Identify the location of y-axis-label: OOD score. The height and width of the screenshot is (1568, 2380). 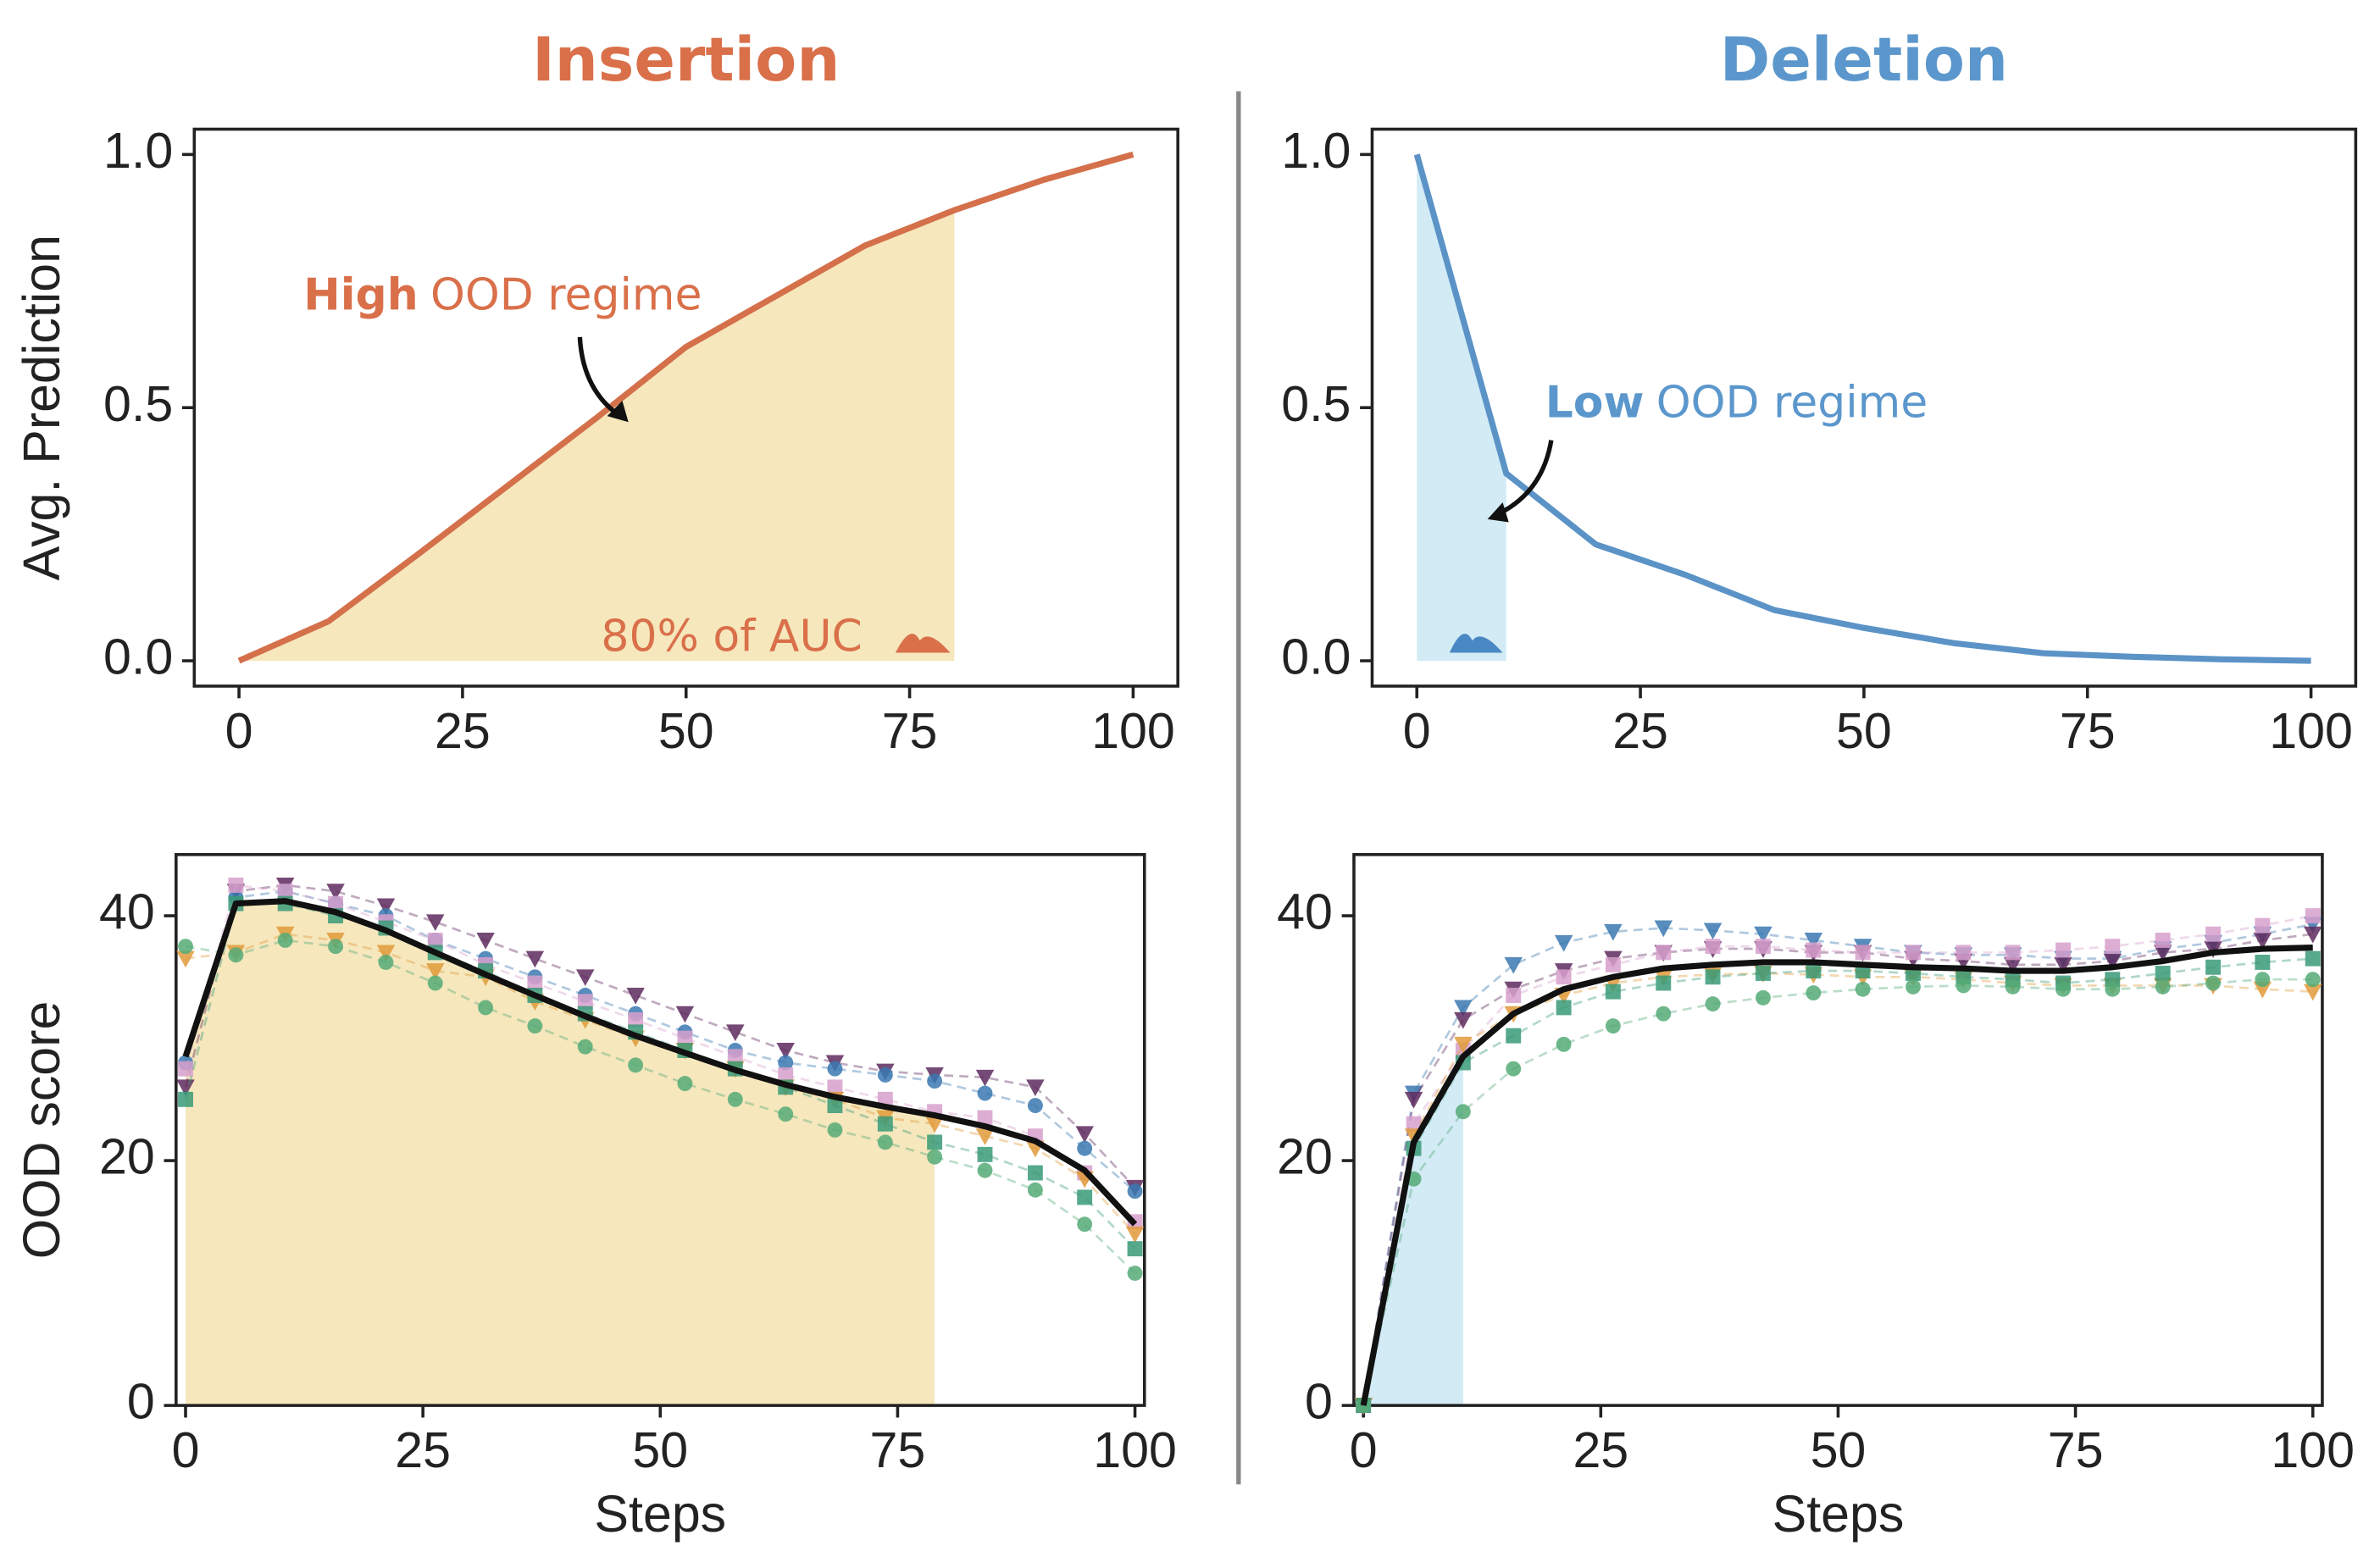
(41, 1130).